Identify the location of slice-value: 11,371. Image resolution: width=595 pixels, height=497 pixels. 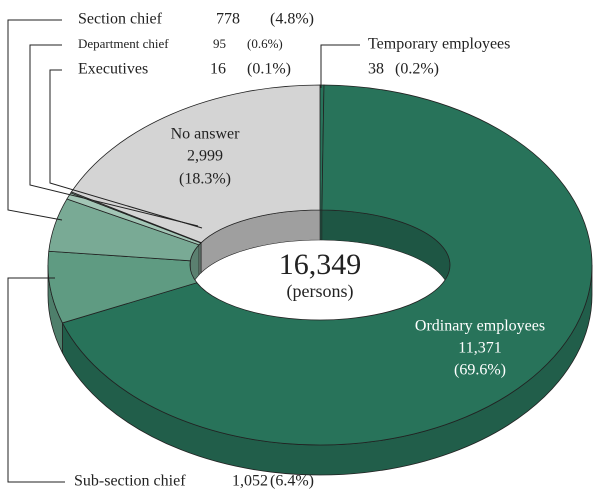
(479, 348).